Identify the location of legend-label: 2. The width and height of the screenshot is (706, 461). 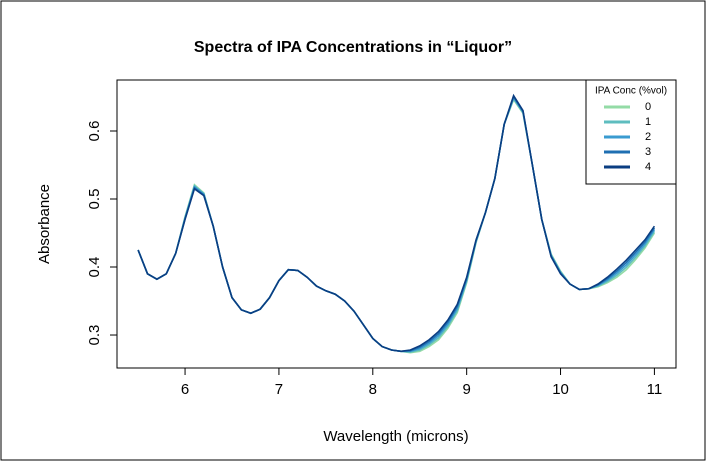
(648, 137).